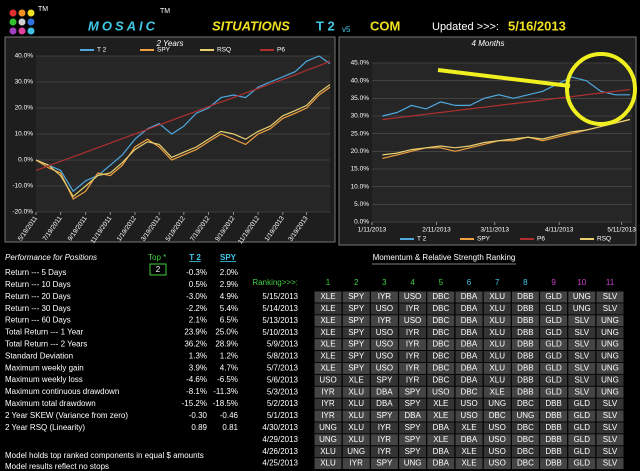  What do you see at coordinates (361, 222) in the screenshot?
I see `y-tick-label: 0.0%` at bounding box center [361, 222].